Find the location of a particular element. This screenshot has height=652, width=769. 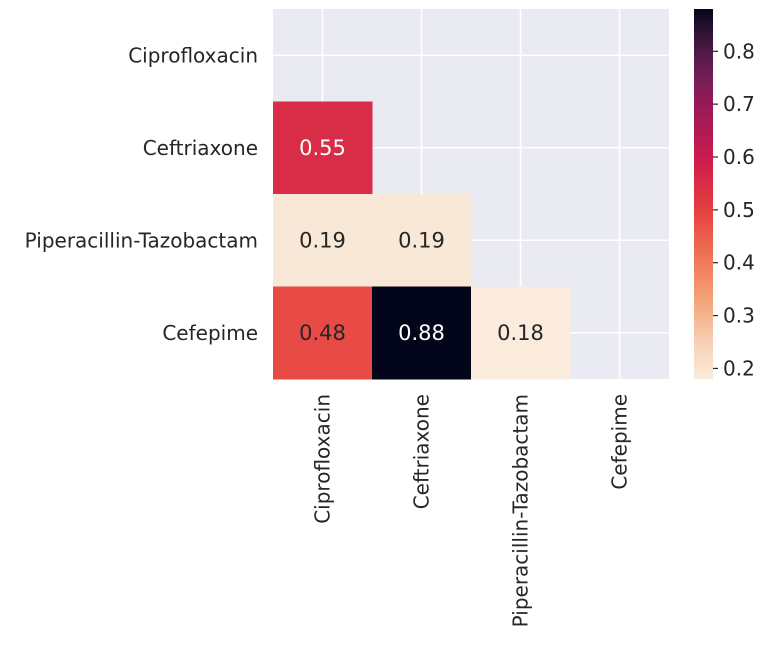

heatmap-annotations: 0.55 0.19 0.19 0.48 0.88 0.18 is located at coordinates (421, 240).